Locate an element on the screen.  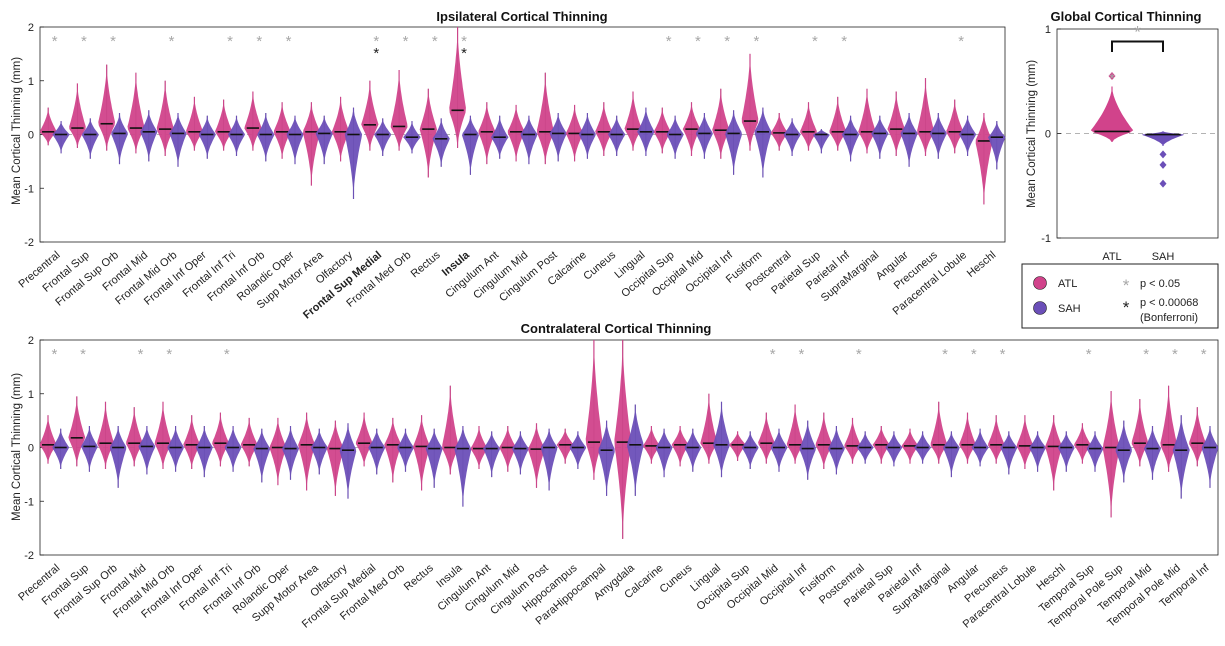
cuneus-sah-violin is located at coordinates (692, 450).